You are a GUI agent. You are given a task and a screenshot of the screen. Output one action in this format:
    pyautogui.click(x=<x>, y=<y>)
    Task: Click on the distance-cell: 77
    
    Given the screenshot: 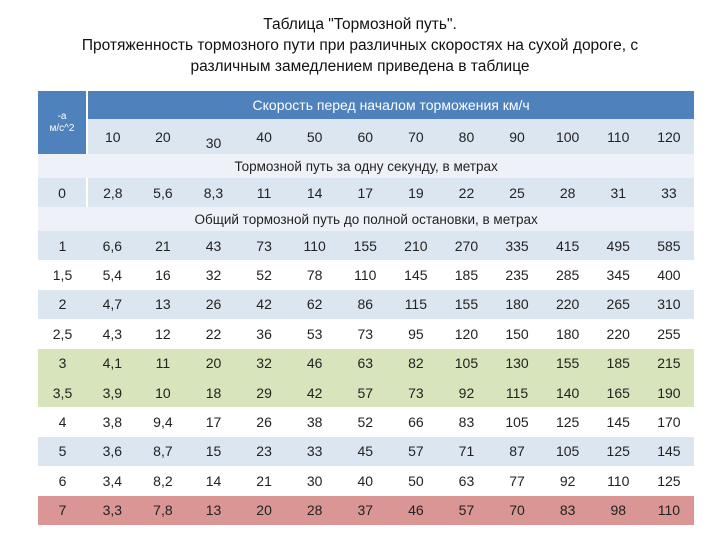 What is the action you would take?
    pyautogui.click(x=517, y=481)
    